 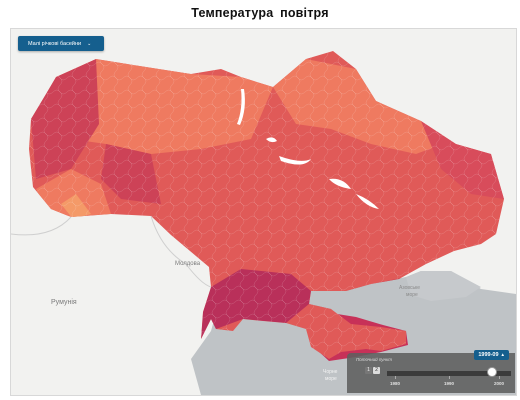 What do you see at coordinates (188, 264) in the screenshot?
I see `label-moldova: Молдова` at bounding box center [188, 264].